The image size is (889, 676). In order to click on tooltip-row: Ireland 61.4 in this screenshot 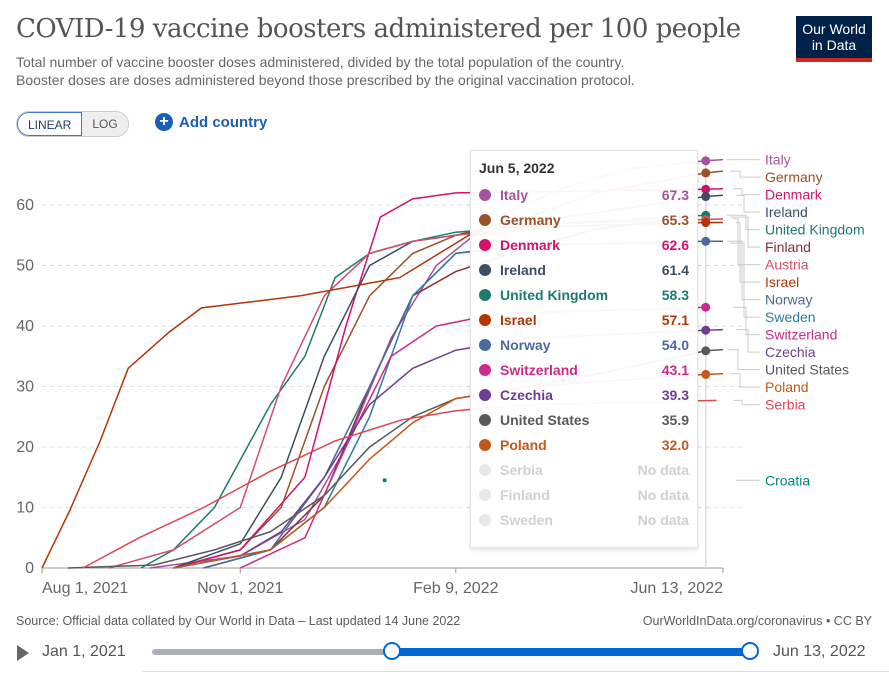, I will do `click(584, 269)`.